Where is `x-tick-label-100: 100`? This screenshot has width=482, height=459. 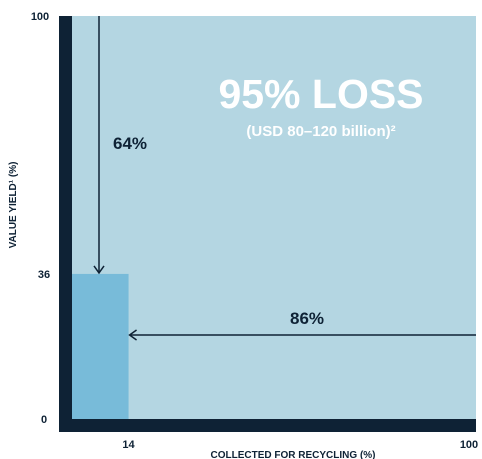 x-tick-label-100: 100 is located at coordinates (469, 445).